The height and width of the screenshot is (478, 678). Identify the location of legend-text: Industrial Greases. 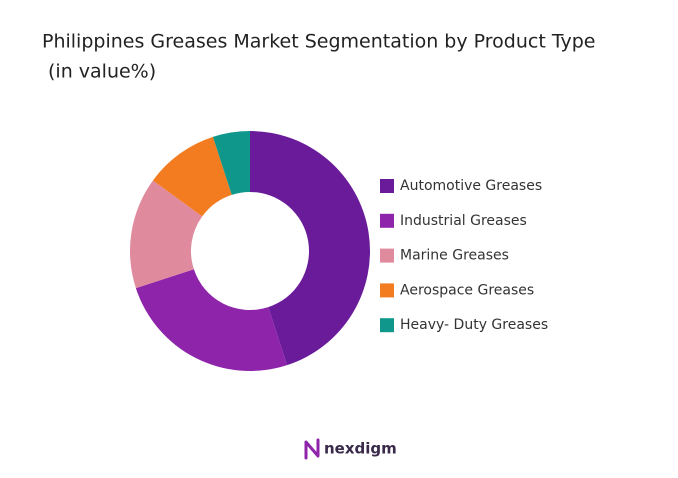
(463, 221).